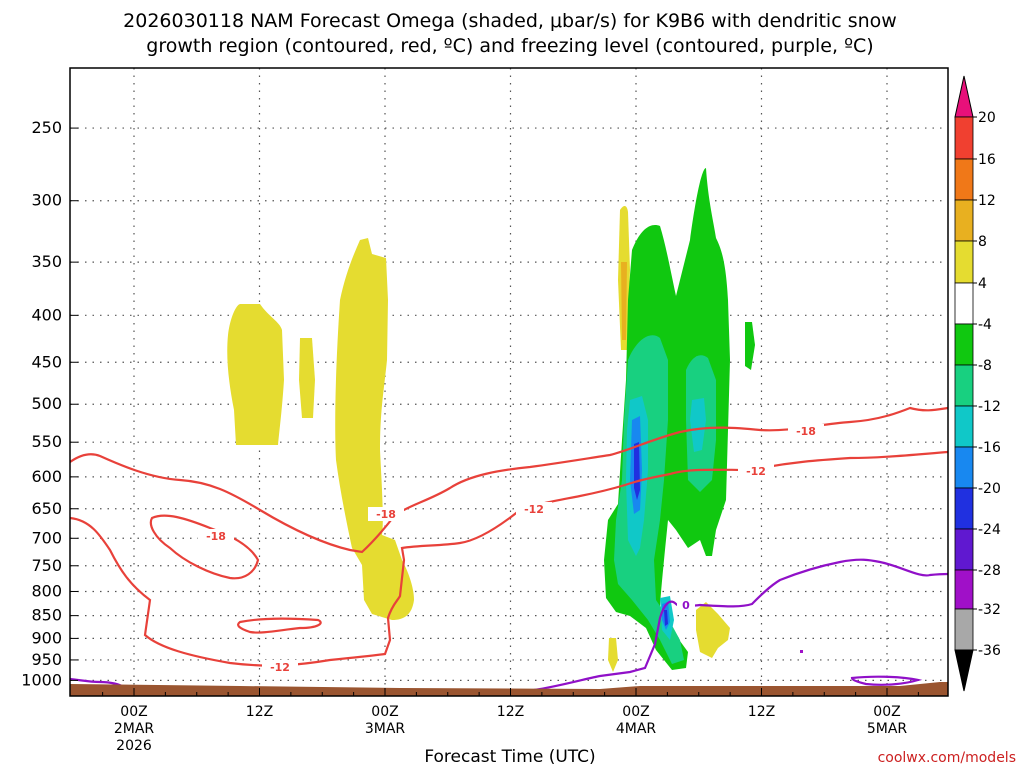  Describe the element at coordinates (46, 637) in the screenshot. I see `y-tick-label: 900` at that location.